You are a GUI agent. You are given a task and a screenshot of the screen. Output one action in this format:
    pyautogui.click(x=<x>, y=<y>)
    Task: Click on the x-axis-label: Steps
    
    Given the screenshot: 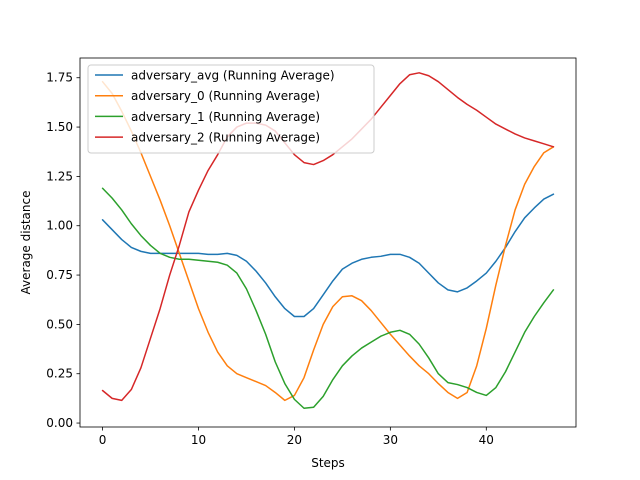 What is the action you would take?
    pyautogui.click(x=328, y=463)
    